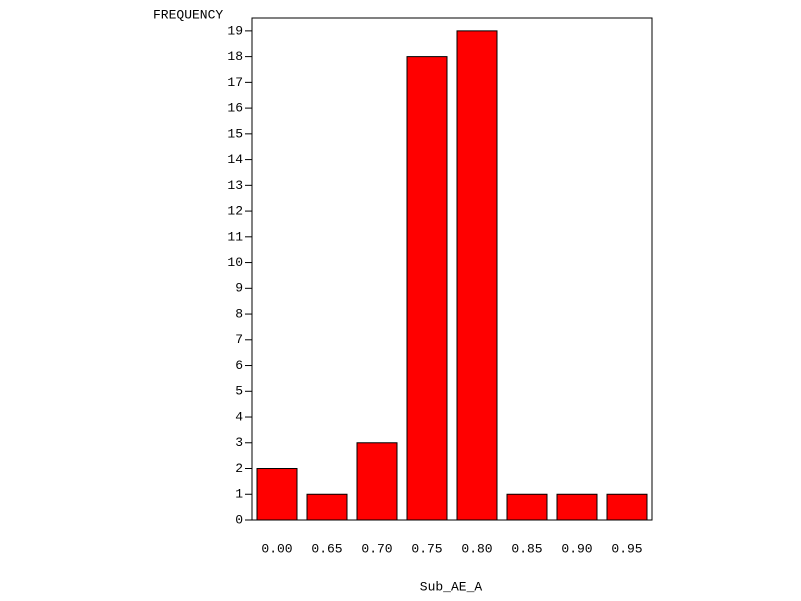  Describe the element at coordinates (276, 548) in the screenshot. I see `x-tick-label: 0.00` at that location.